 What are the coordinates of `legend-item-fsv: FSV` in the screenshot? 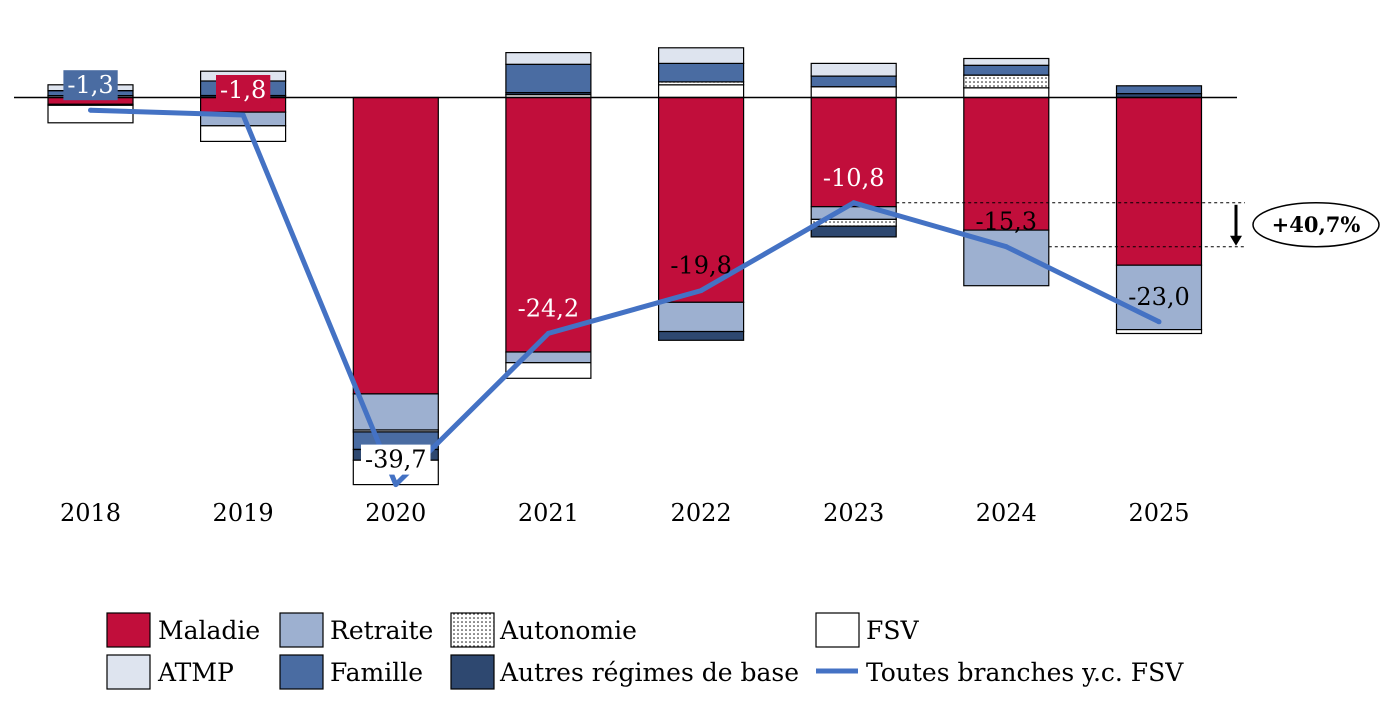 It's located at (867, 630).